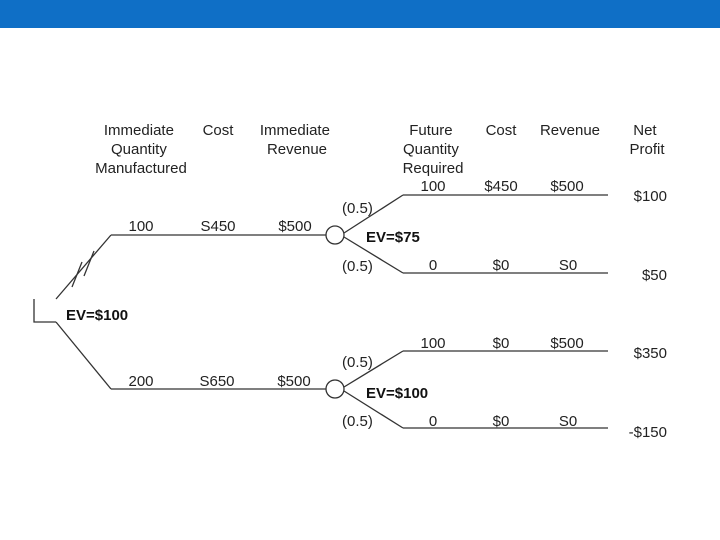 Image resolution: width=720 pixels, height=540 pixels. What do you see at coordinates (393, 237) in the screenshot?
I see `chance-node-1-ev: EV=$75` at bounding box center [393, 237].